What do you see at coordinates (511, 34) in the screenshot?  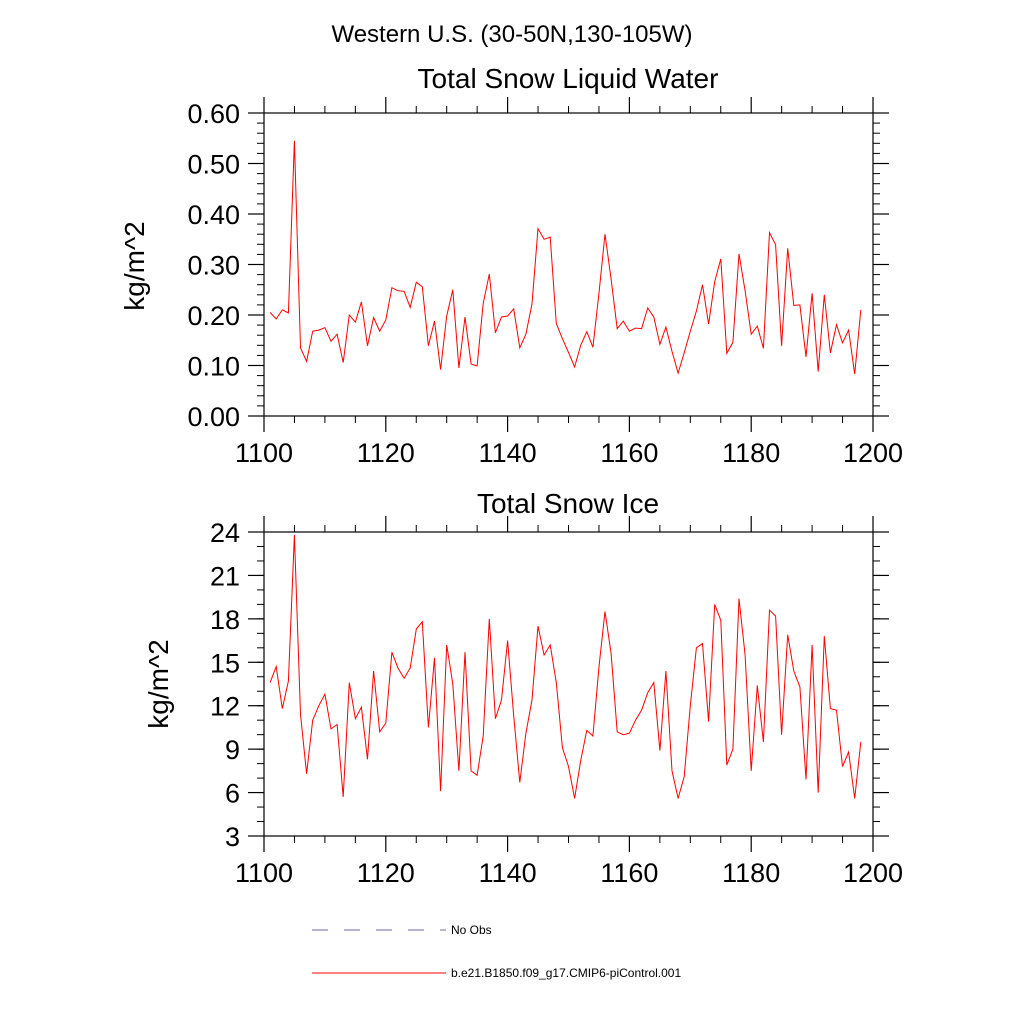 I see `figure-title: Western U.S. (30-50N,130-105W)` at bounding box center [511, 34].